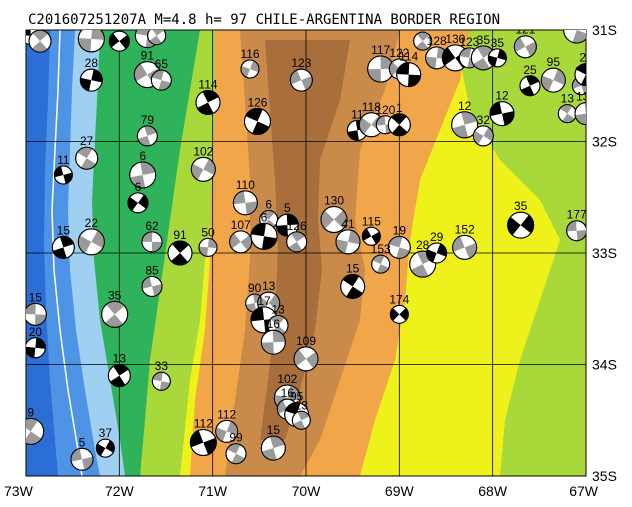 The image size is (632, 507). Describe the element at coordinates (147, 130) in the screenshot. I see `focal-mechanism-beachball: 79` at that location.